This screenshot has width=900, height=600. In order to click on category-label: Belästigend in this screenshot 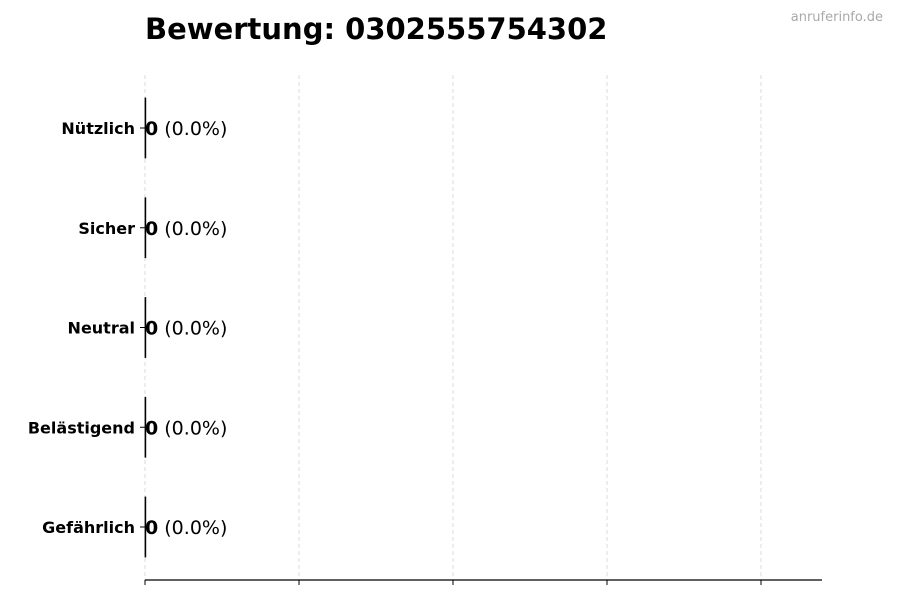, I will do `click(81, 427)`.